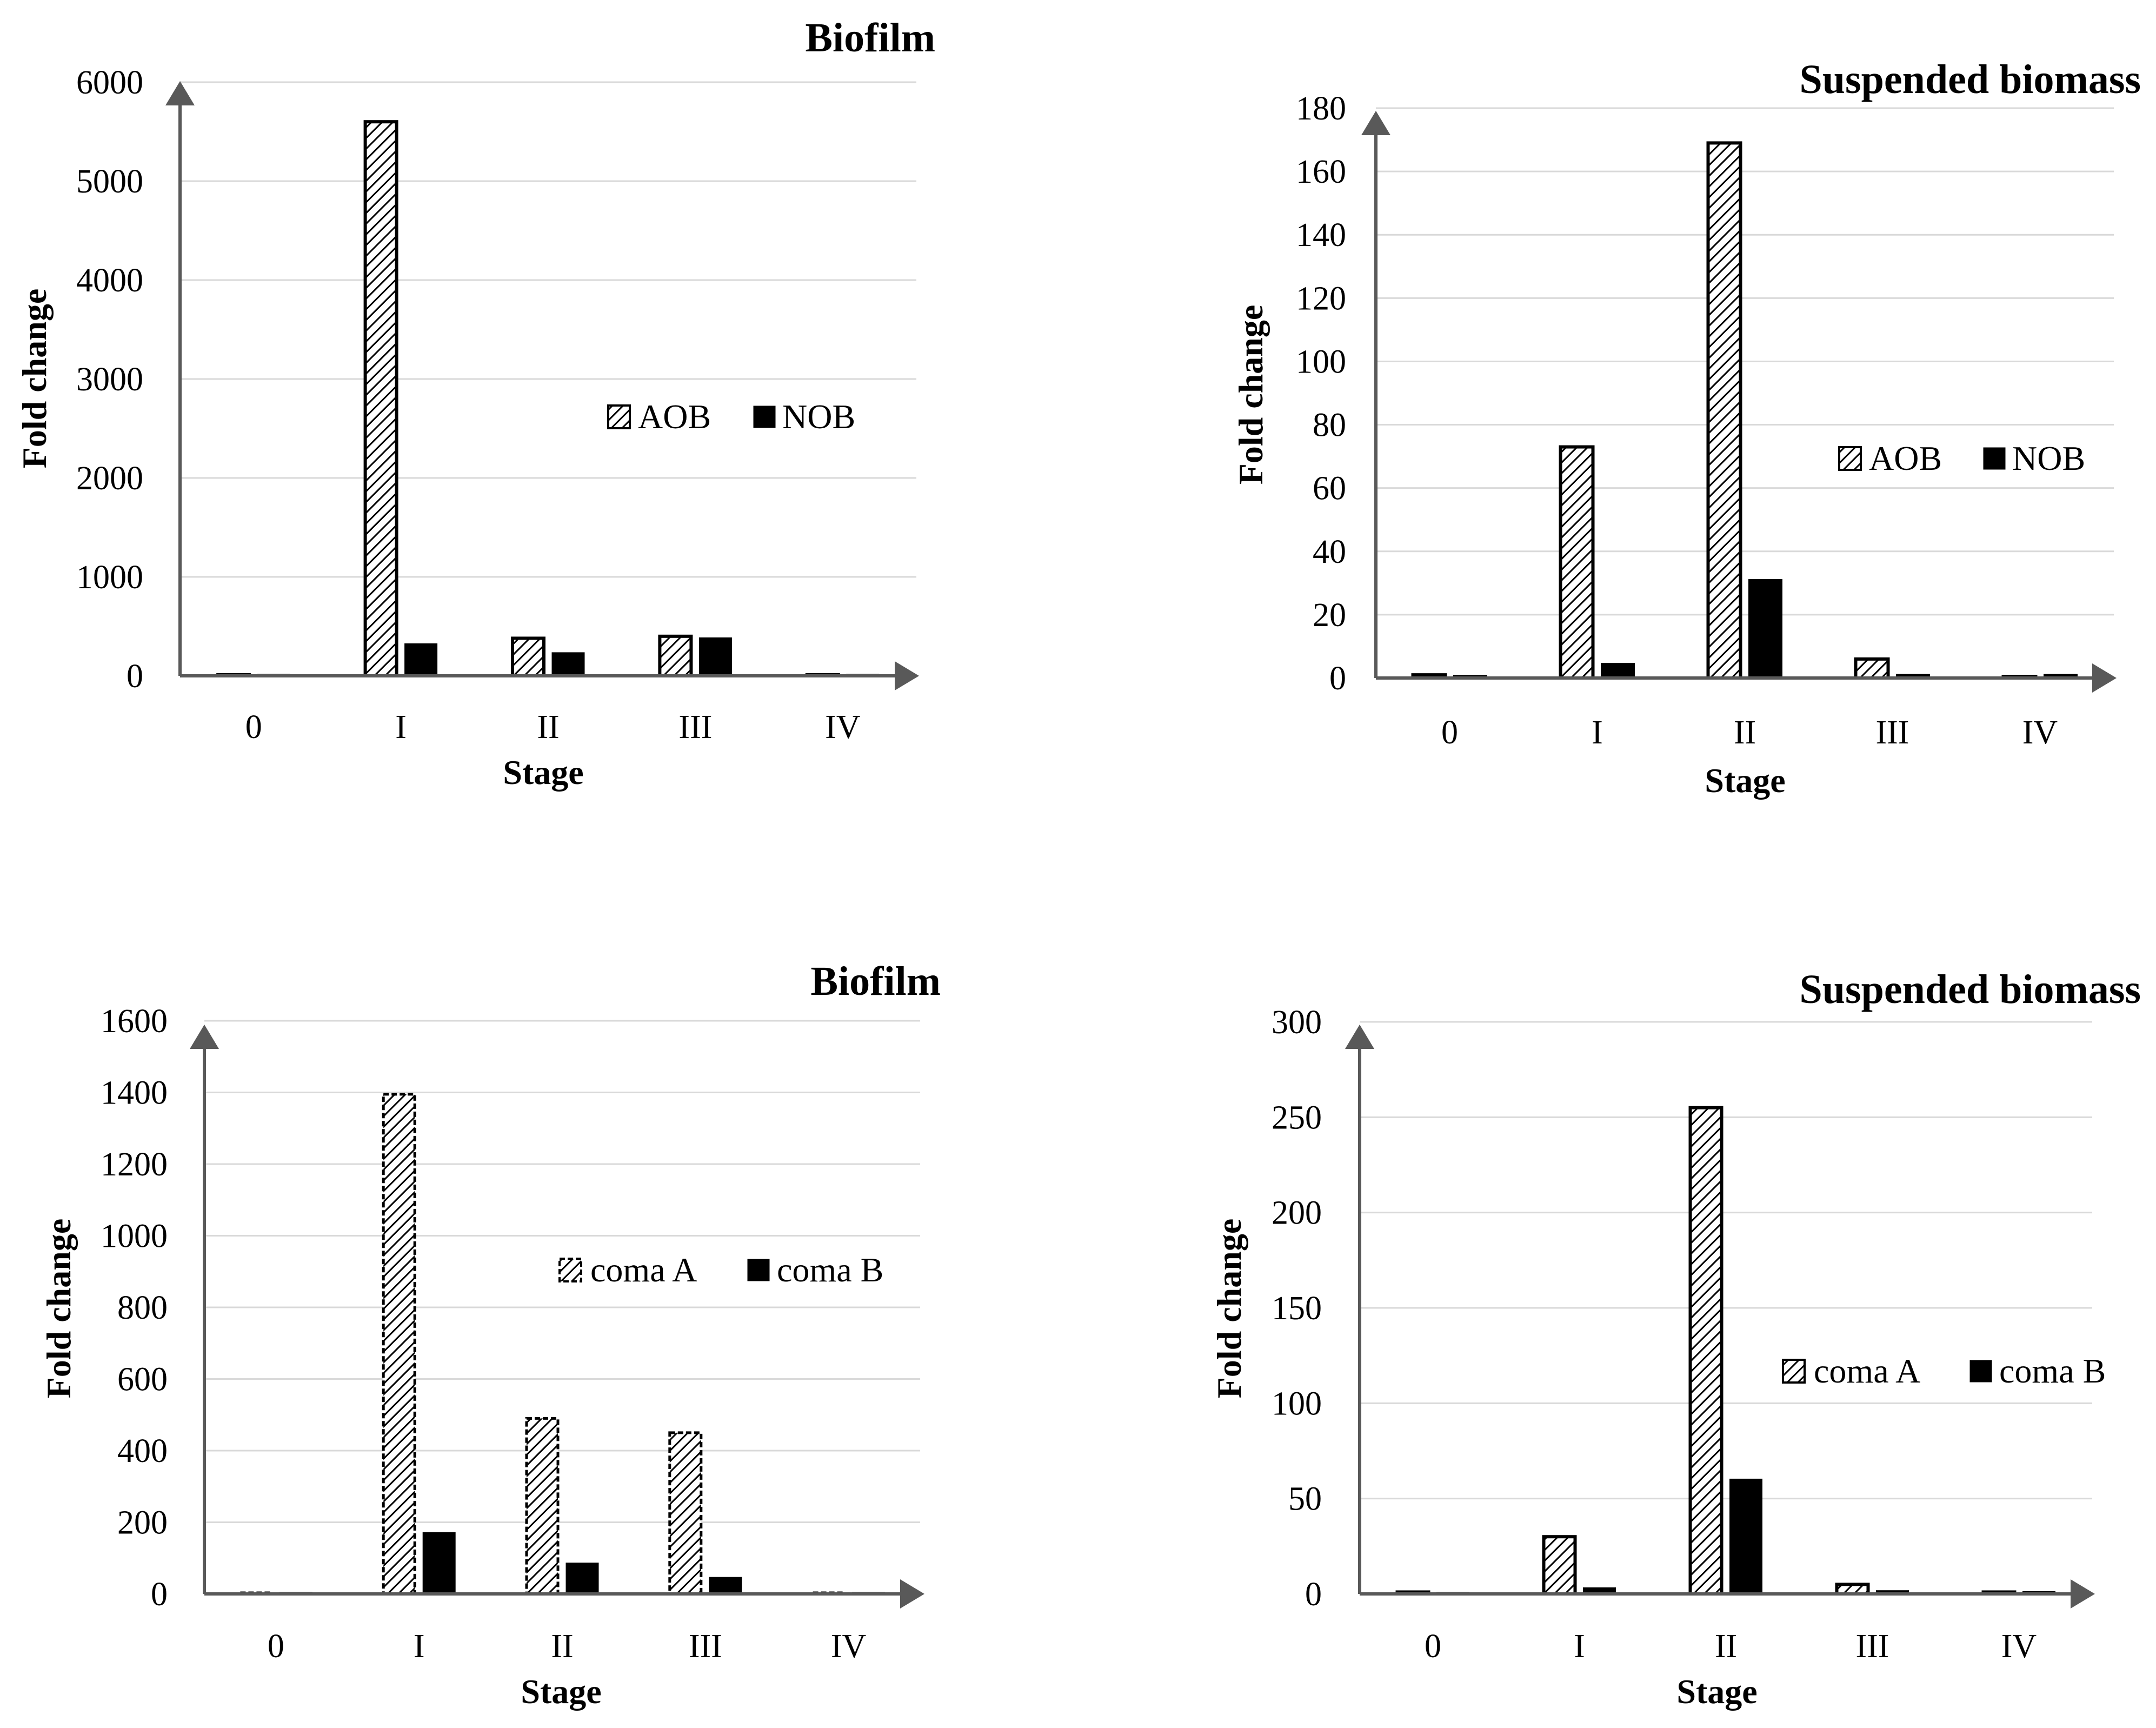  I want to click on y-tick-labels: 0 1000 2000 3000 4000 5000 6000, so click(109, 379).